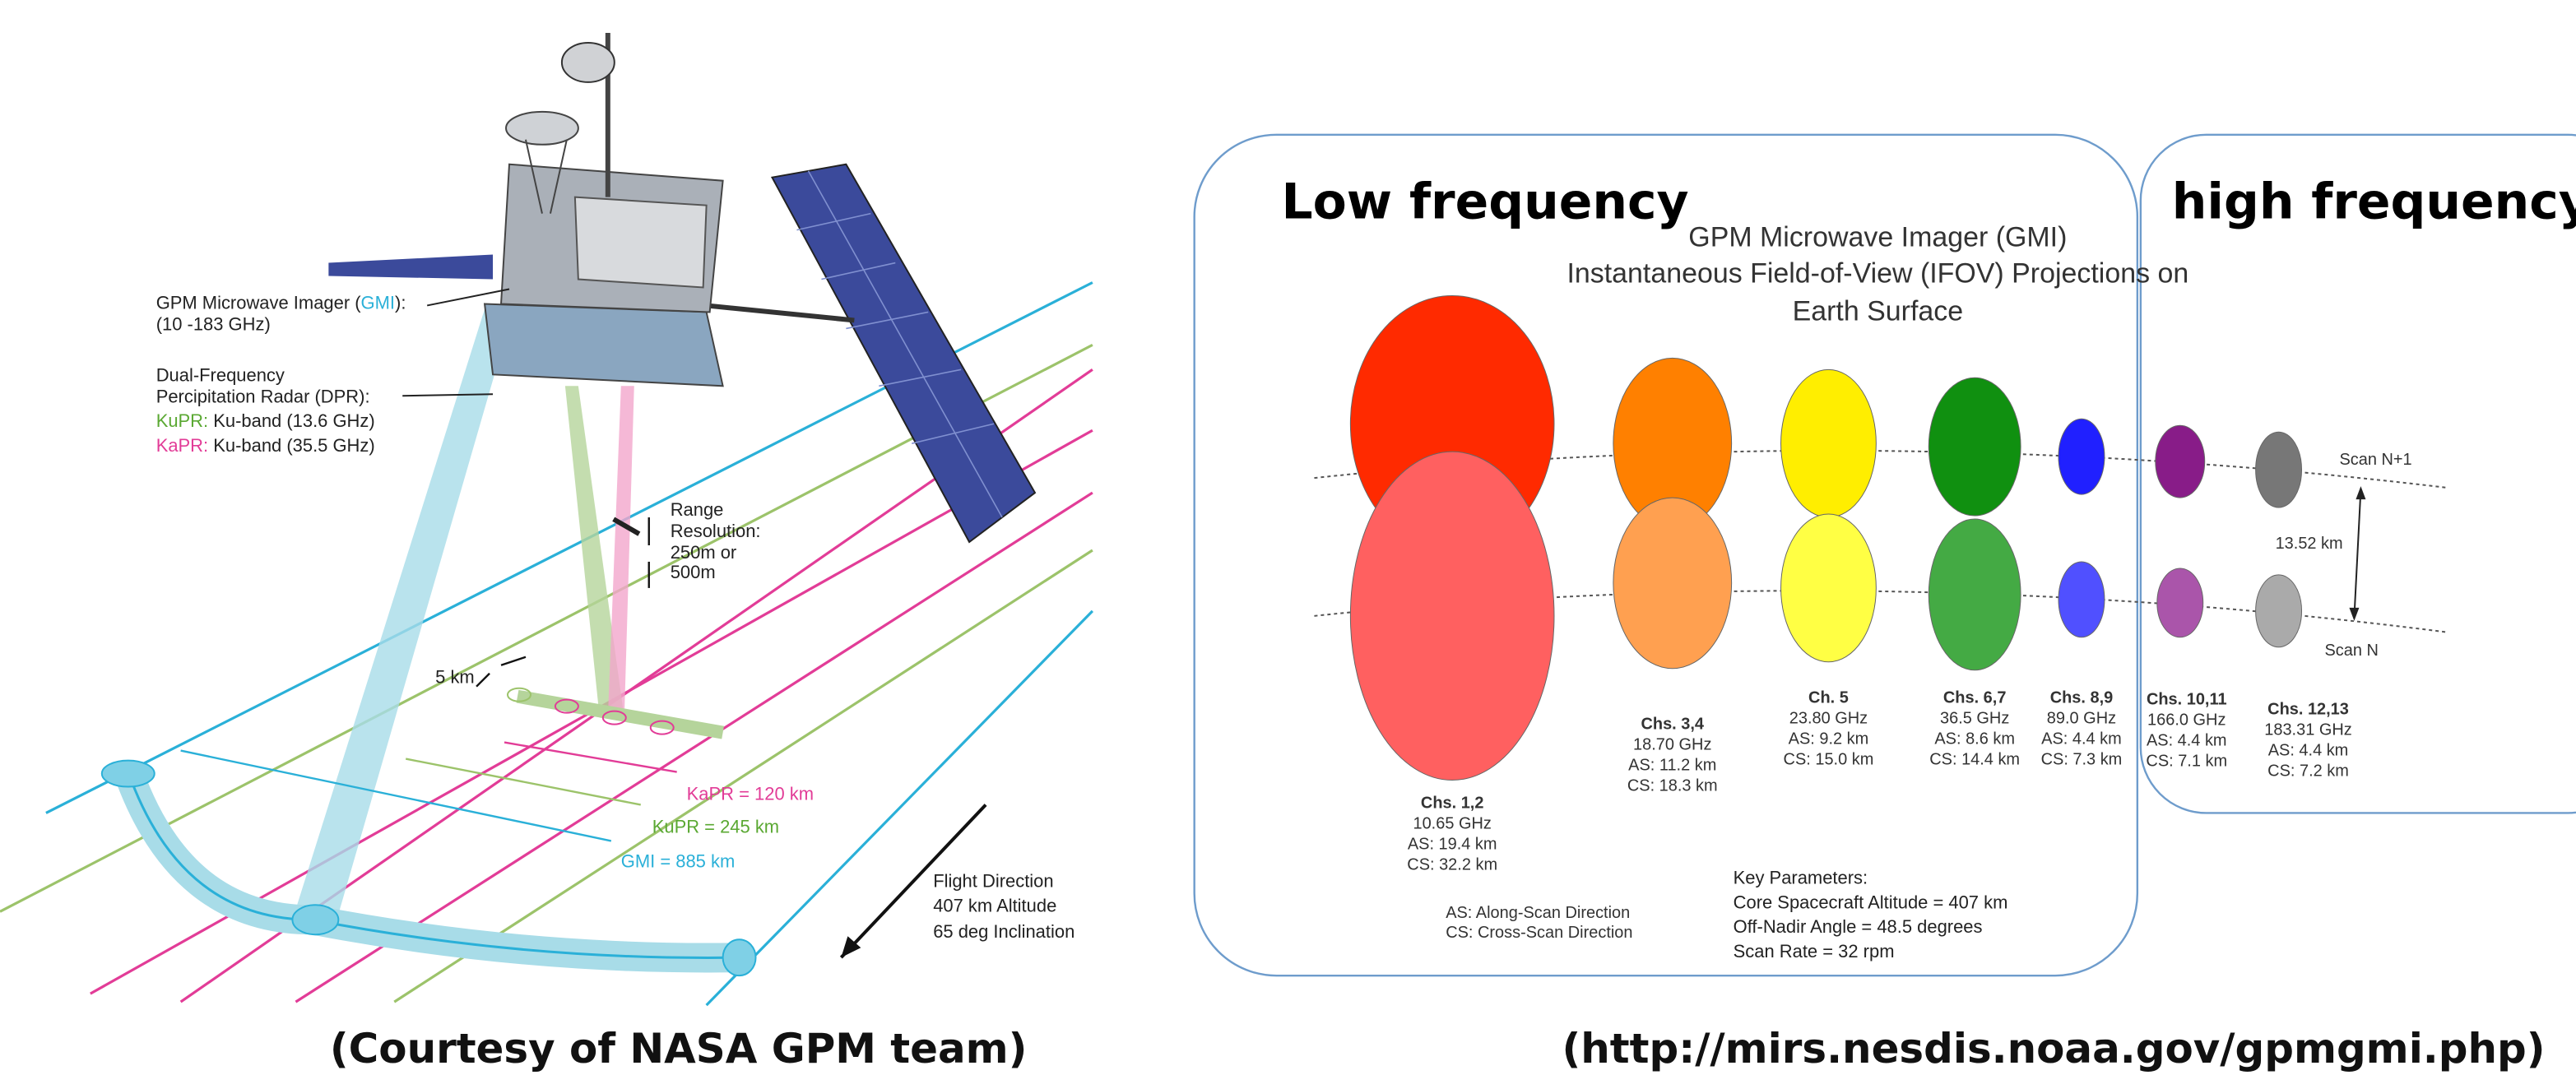 The width and height of the screenshot is (2576, 1075). What do you see at coordinates (263, 396) in the screenshot?
I see `dpr-label: Percipitation Radar (DPR):` at bounding box center [263, 396].